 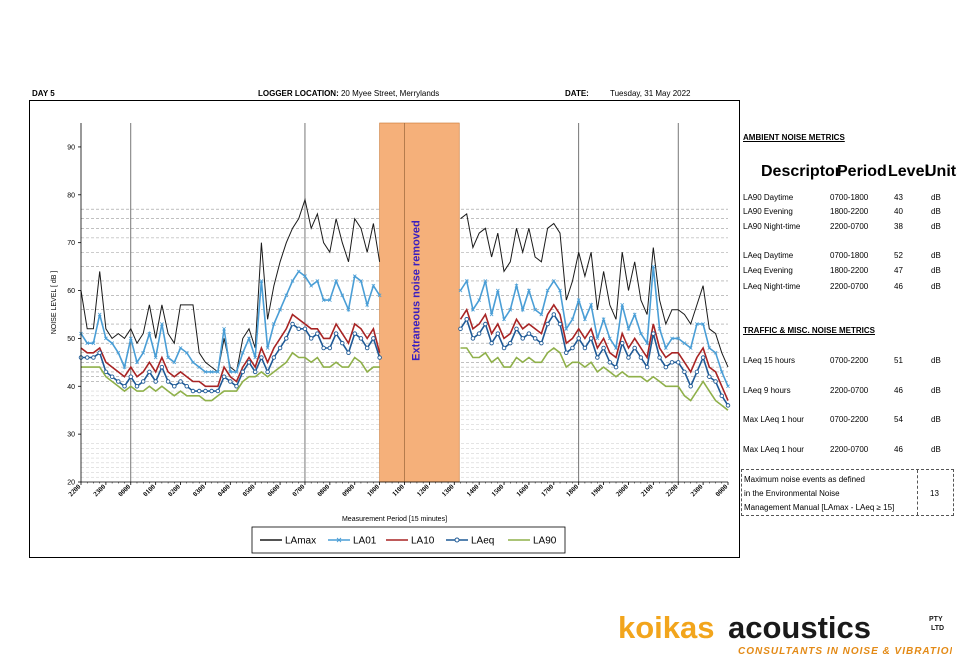 What do you see at coordinates (862, 171) in the screenshot?
I see `header-period: Period` at bounding box center [862, 171].